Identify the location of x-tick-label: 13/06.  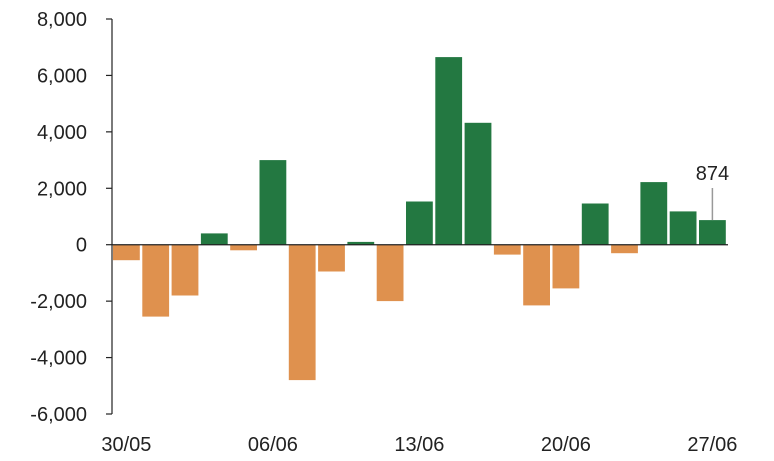
(419, 445).